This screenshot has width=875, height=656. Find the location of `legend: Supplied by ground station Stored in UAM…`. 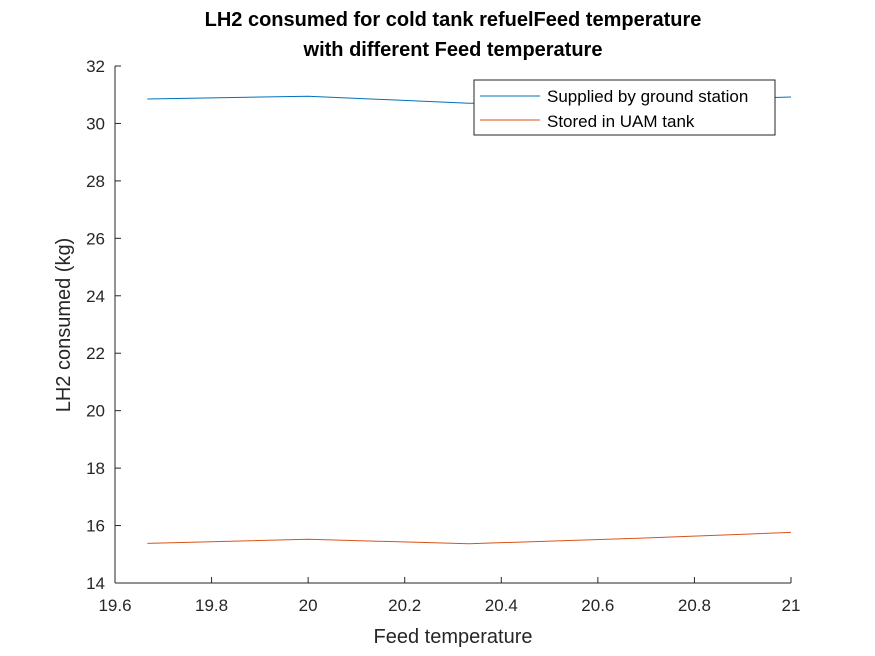

legend: Supplied by ground station Stored in UAM… is located at coordinates (624, 107).